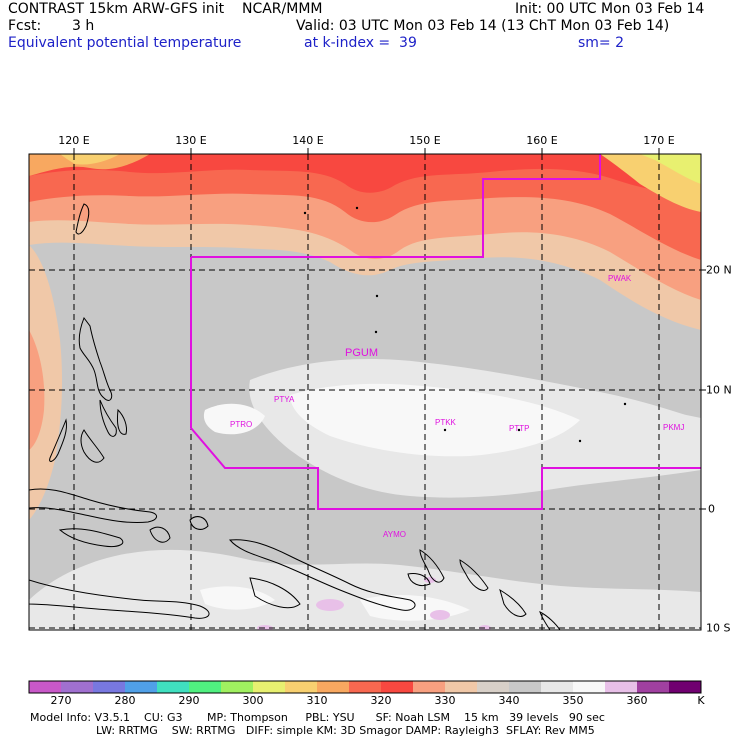 The image size is (740, 740). What do you see at coordinates (361, 353) in the screenshot?
I see `station-pgum: PGUM` at bounding box center [361, 353].